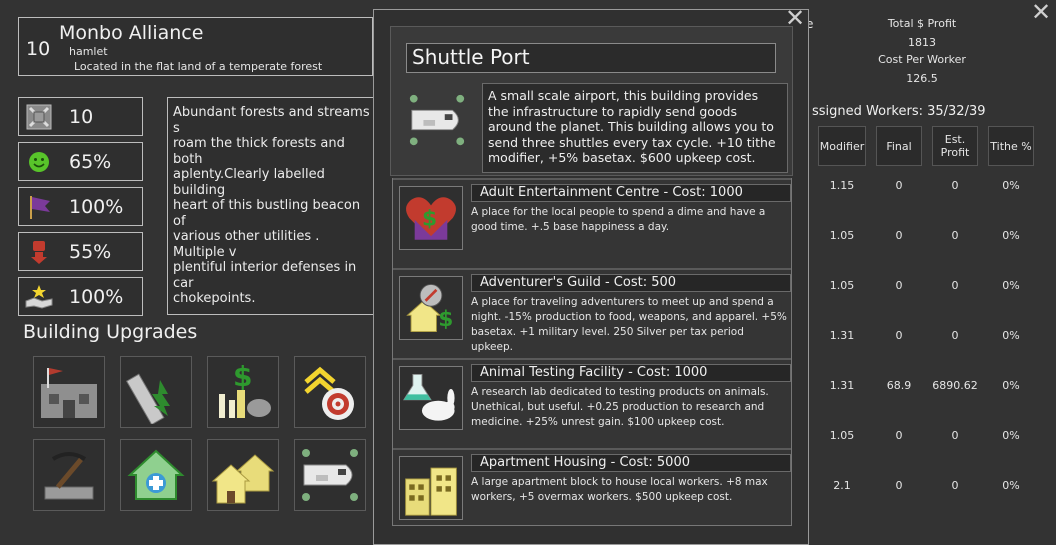 This screenshot has width=1056, height=545. What do you see at coordinates (39, 207) in the screenshot?
I see `loyalty-flag-icon` at bounding box center [39, 207].